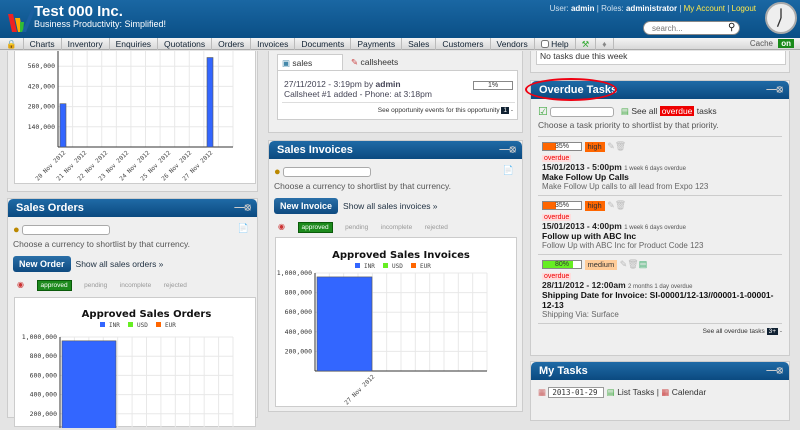  I want to click on task-progress: 35%, so click(562, 206).